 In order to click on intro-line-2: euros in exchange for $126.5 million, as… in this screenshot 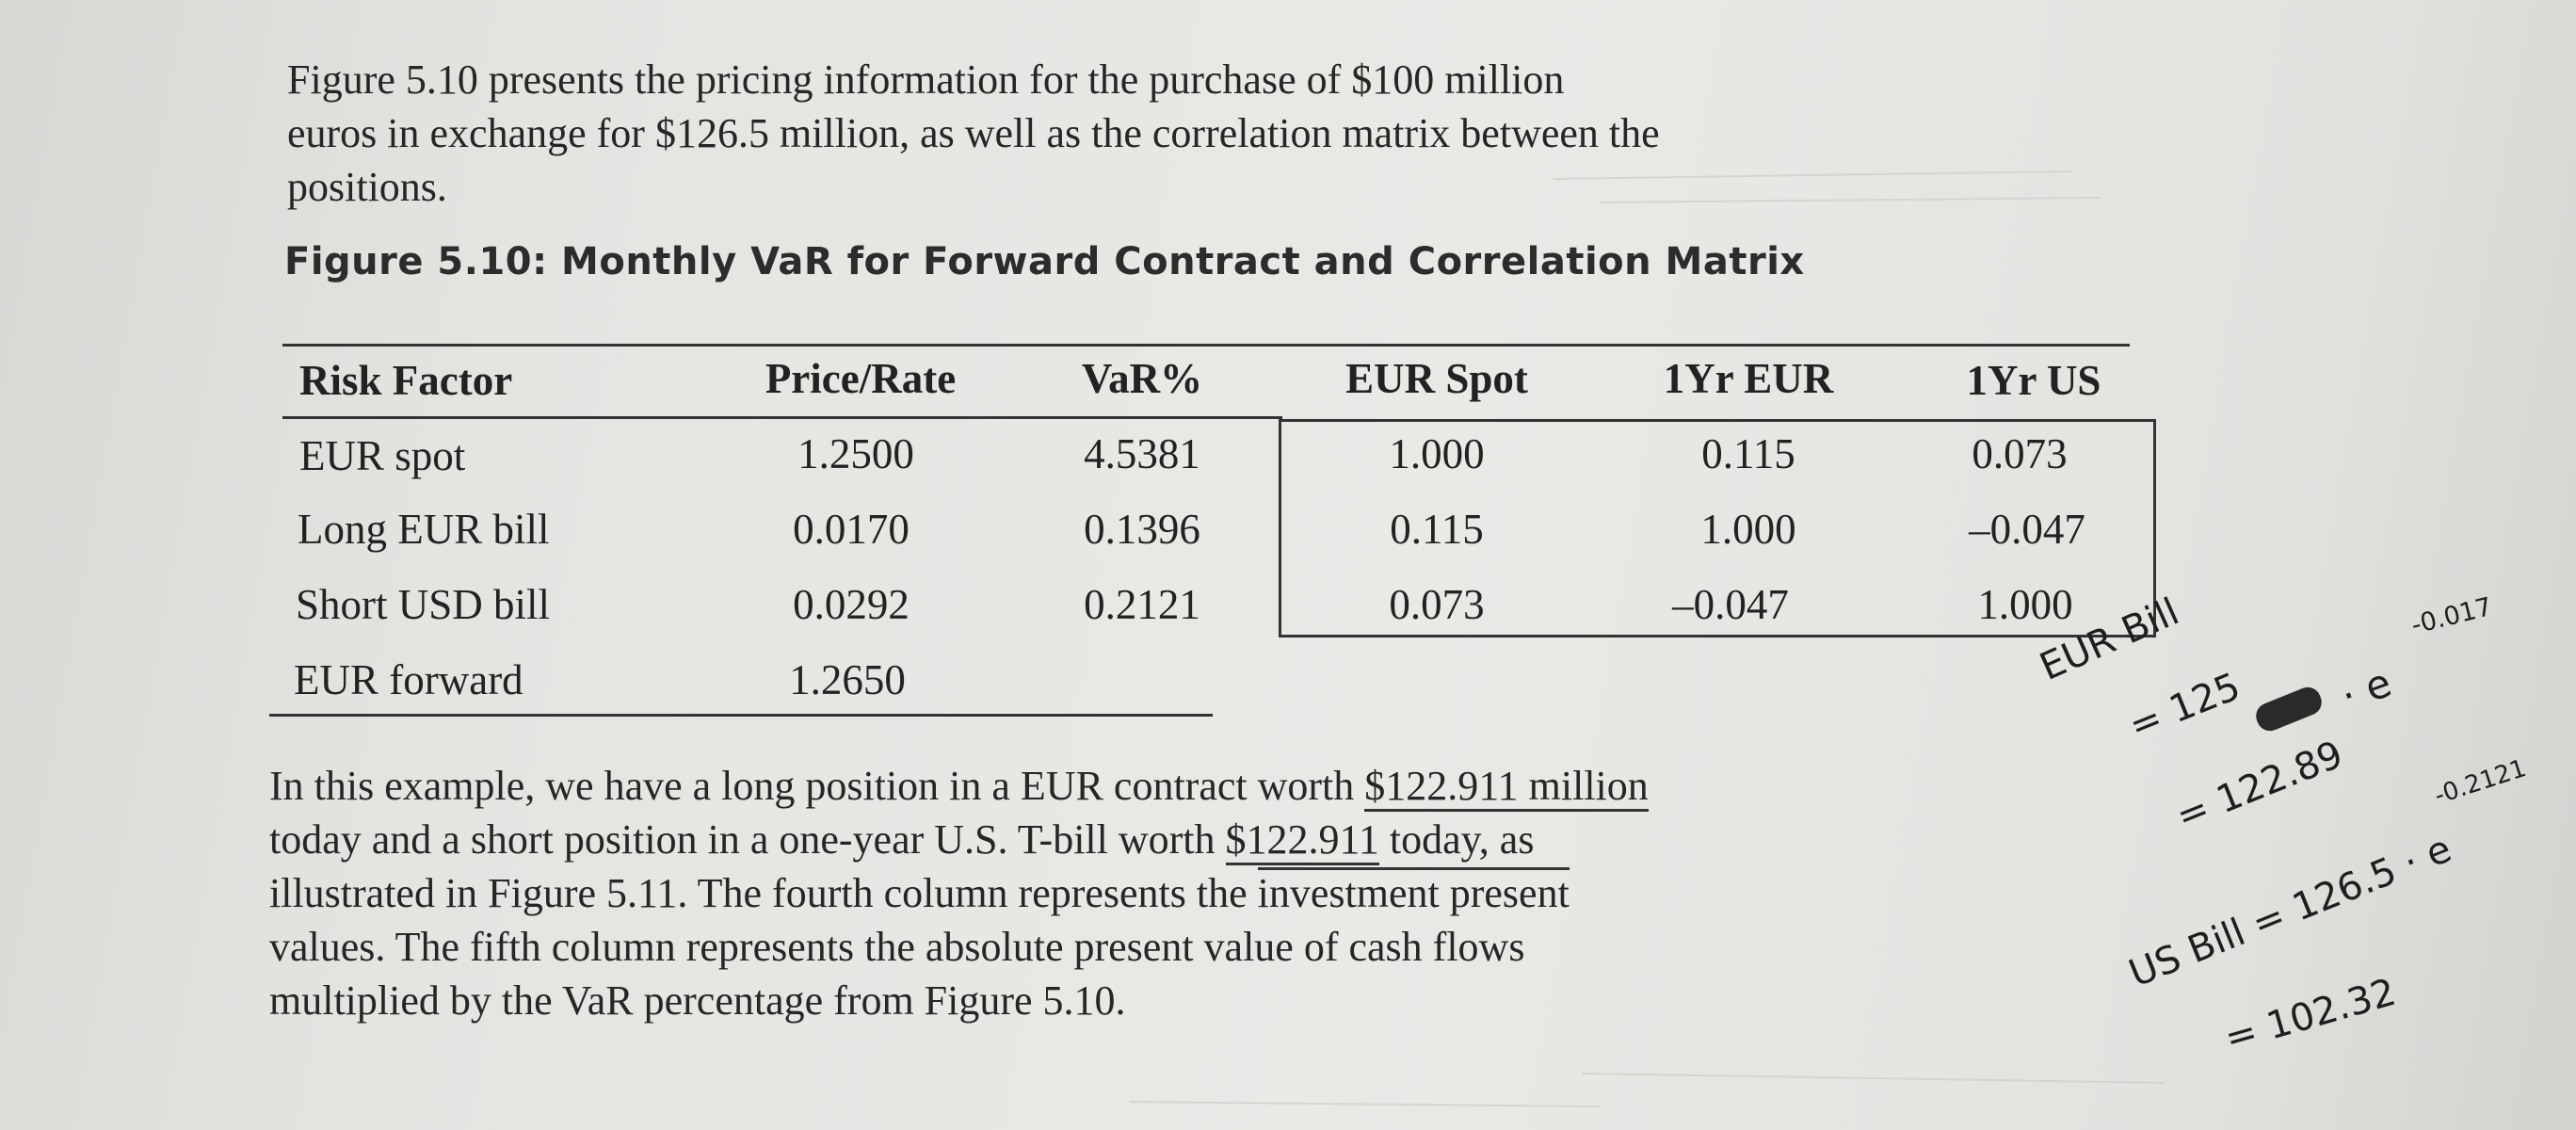, I will do `click(973, 133)`.